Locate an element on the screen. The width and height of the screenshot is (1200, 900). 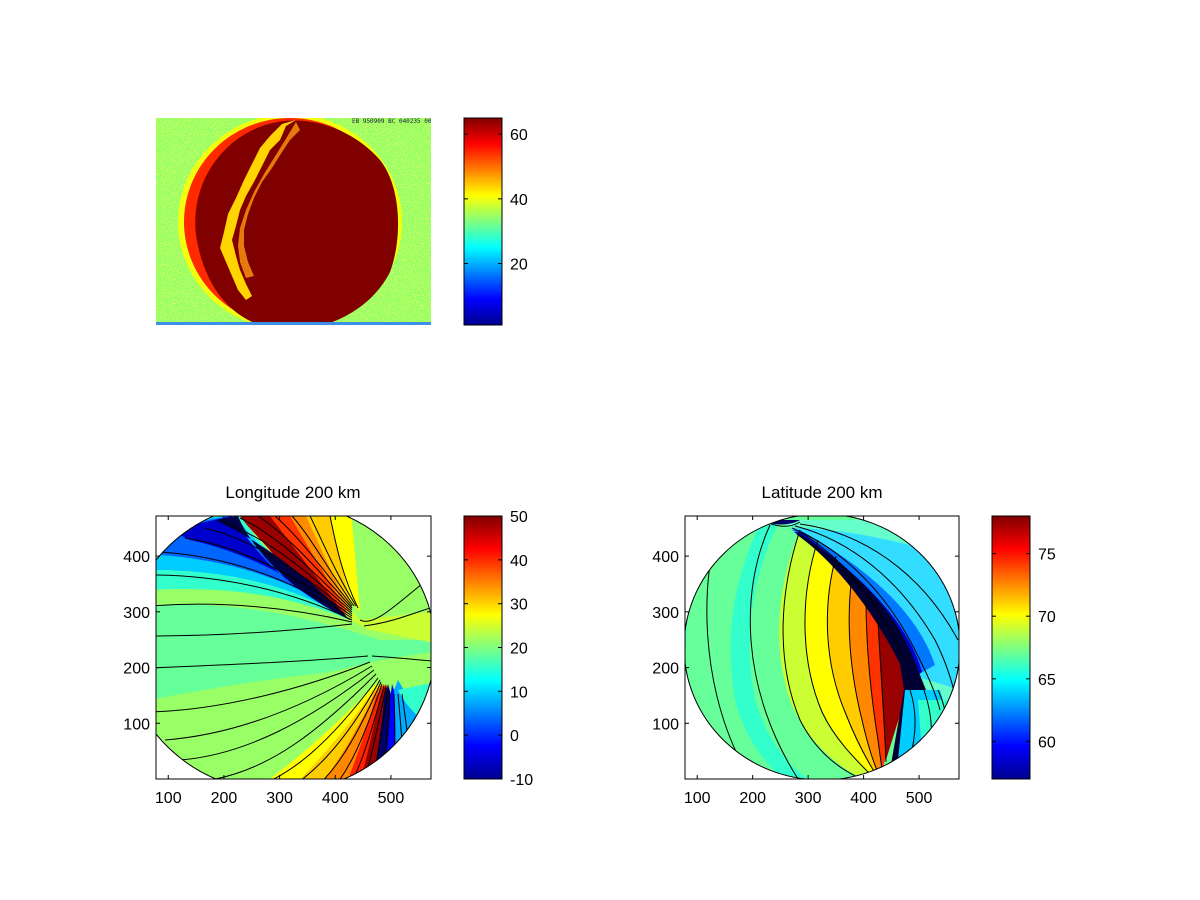
latitude-axes-box is located at coordinates (822, 647).